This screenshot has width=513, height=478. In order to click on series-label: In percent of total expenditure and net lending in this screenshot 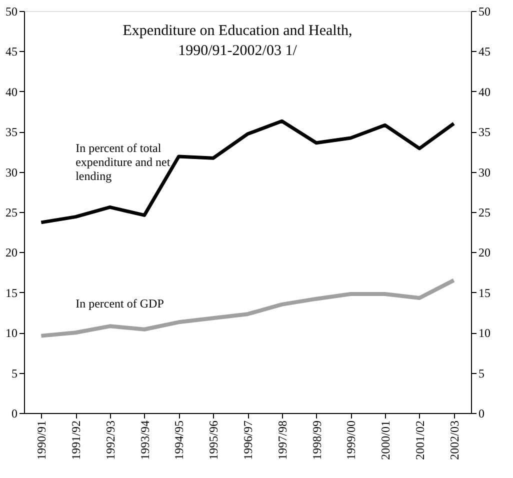, I will do `click(123, 161)`.